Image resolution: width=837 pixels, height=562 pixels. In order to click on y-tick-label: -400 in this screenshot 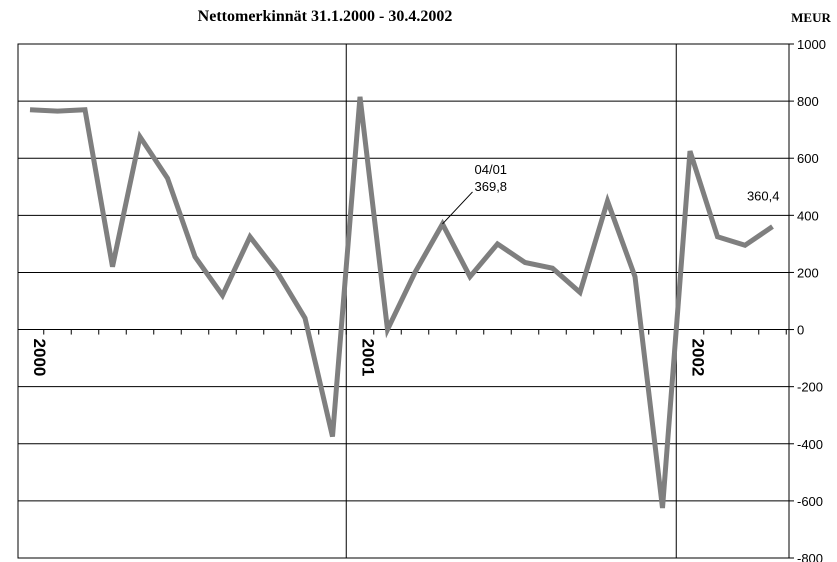, I will do `click(810, 444)`.